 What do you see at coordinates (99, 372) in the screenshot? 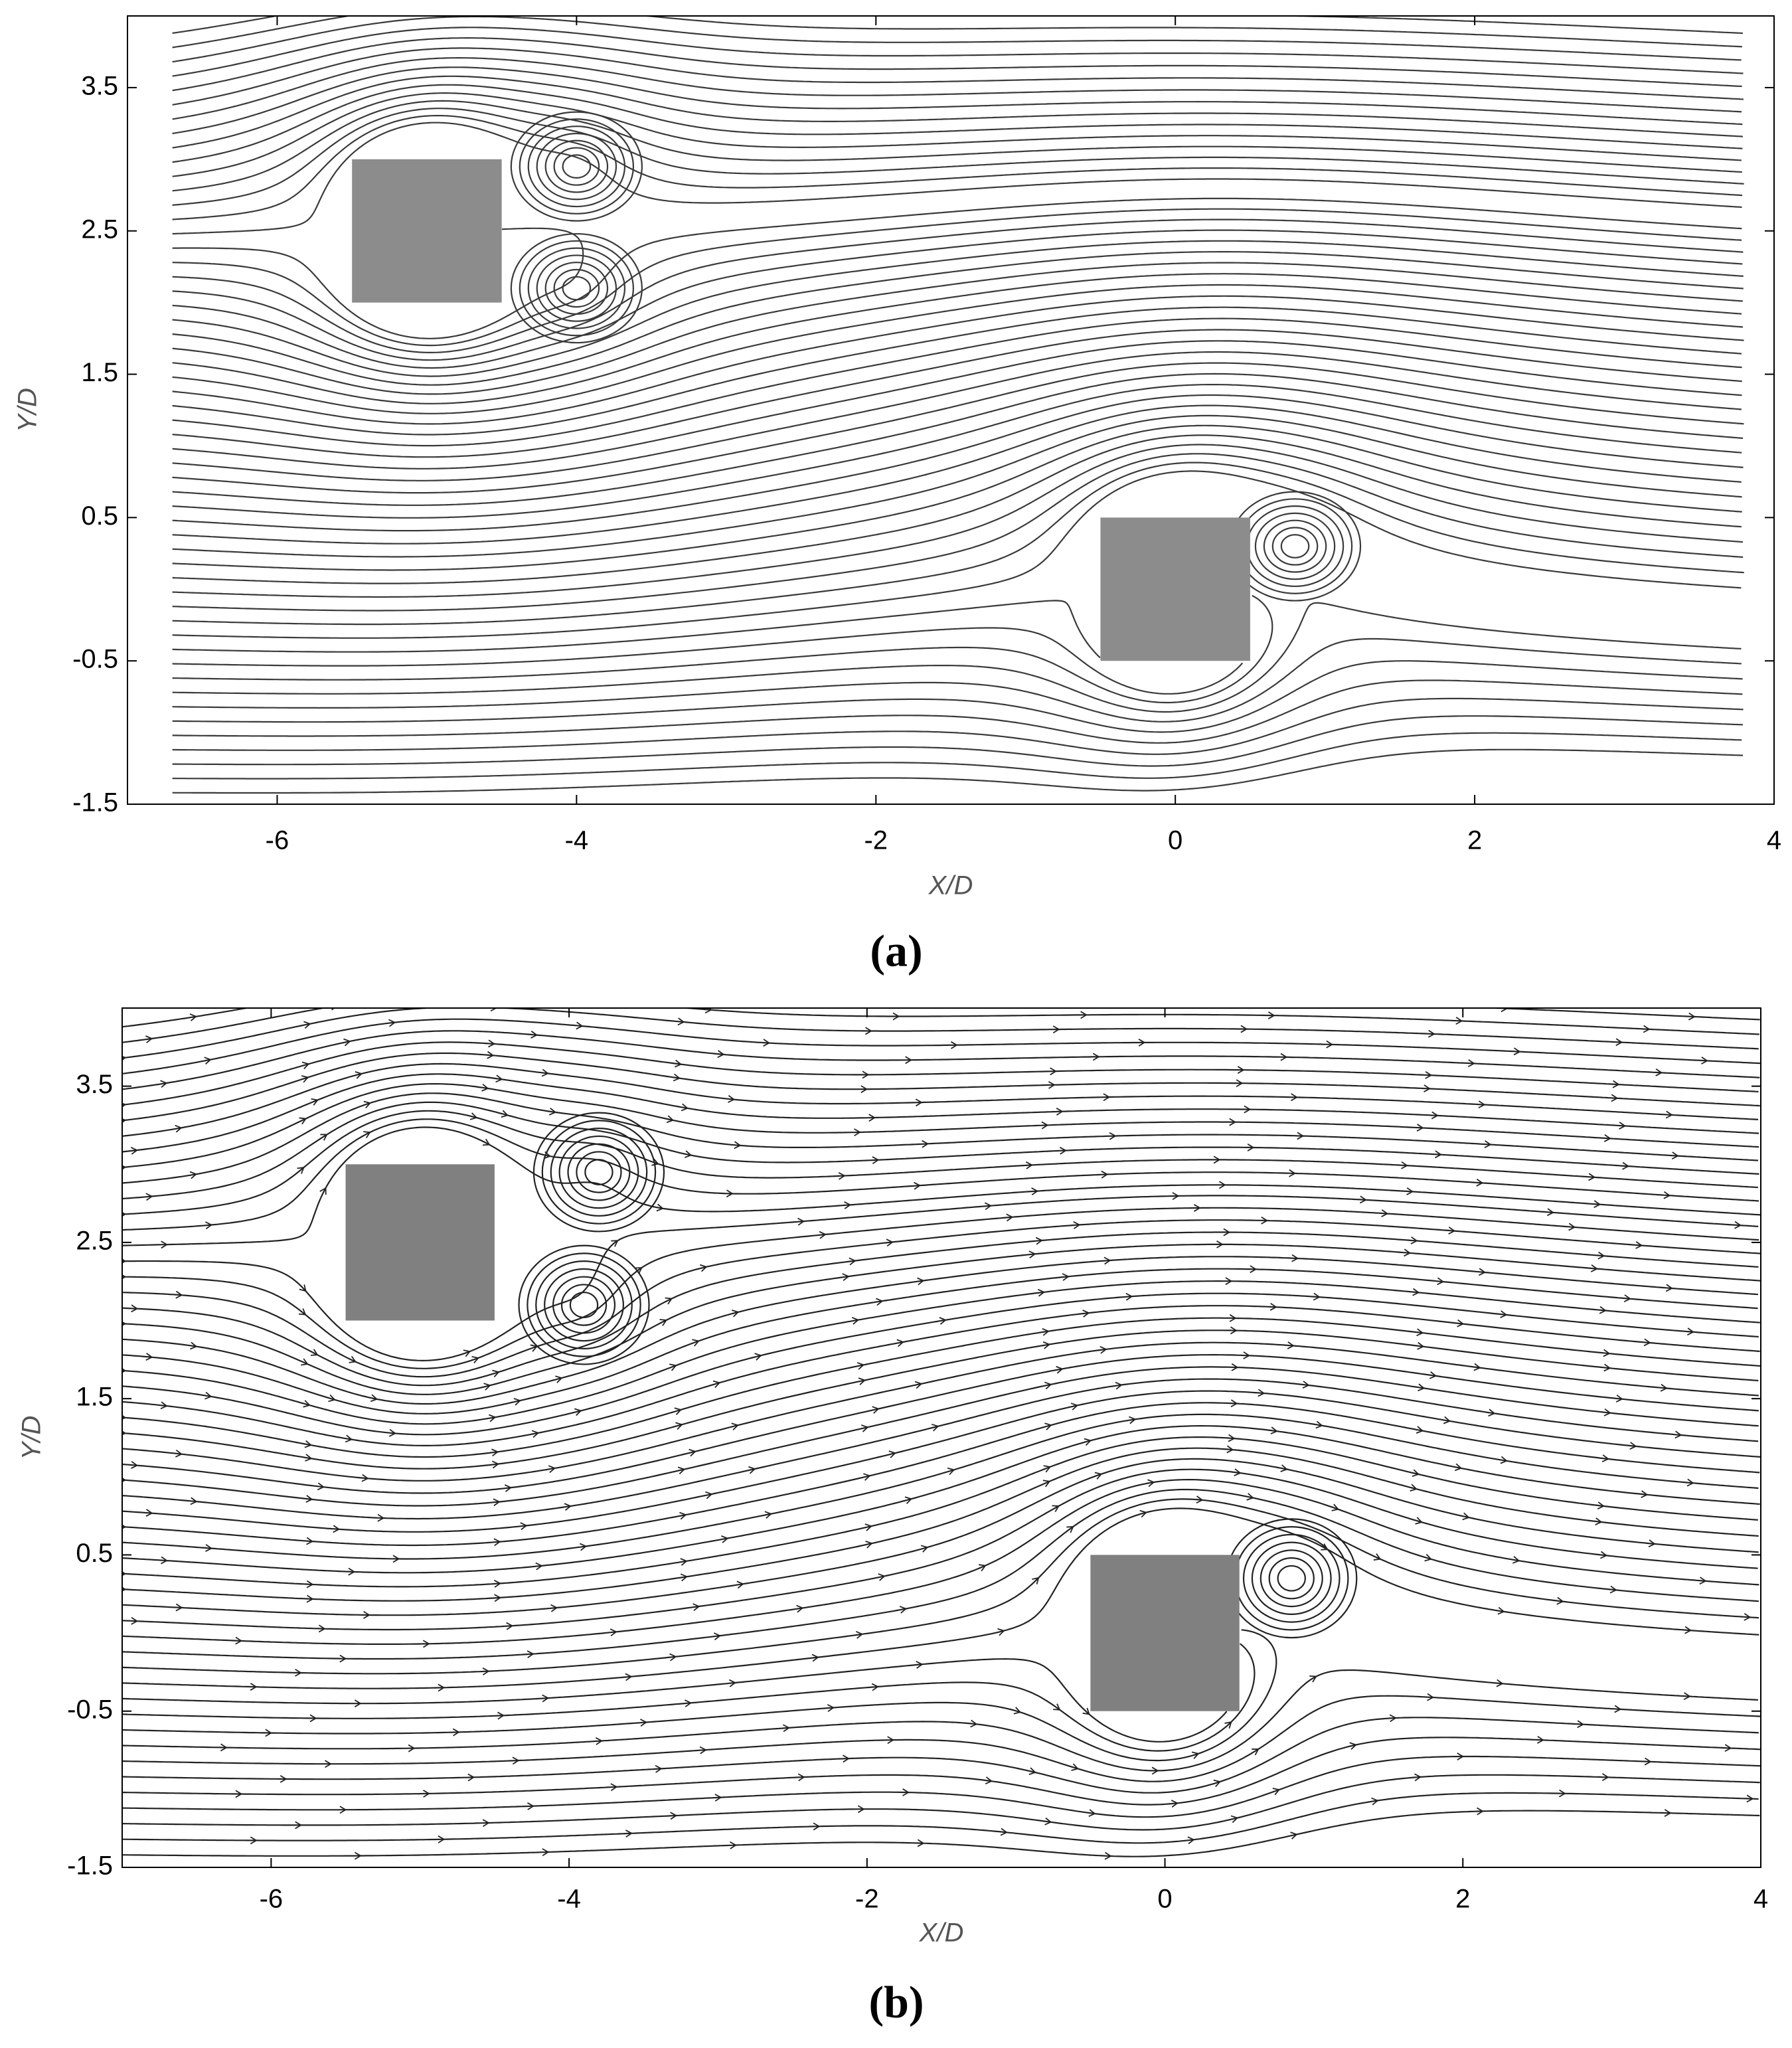
I see `y-tick-label: 1.5` at bounding box center [99, 372].